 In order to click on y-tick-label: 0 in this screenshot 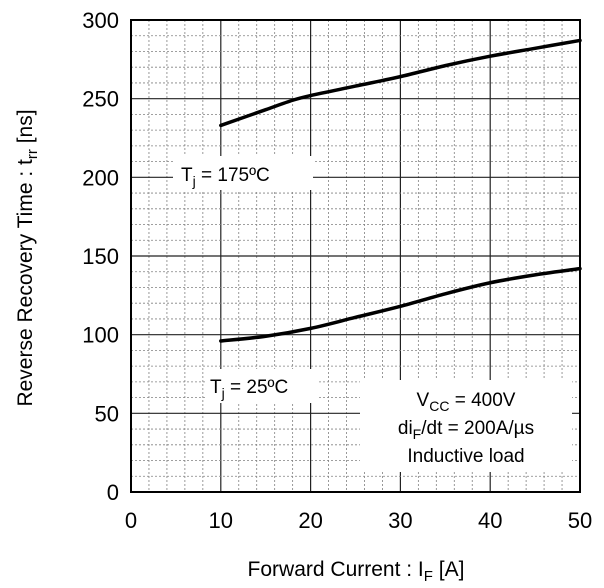, I will do `click(113, 492)`.